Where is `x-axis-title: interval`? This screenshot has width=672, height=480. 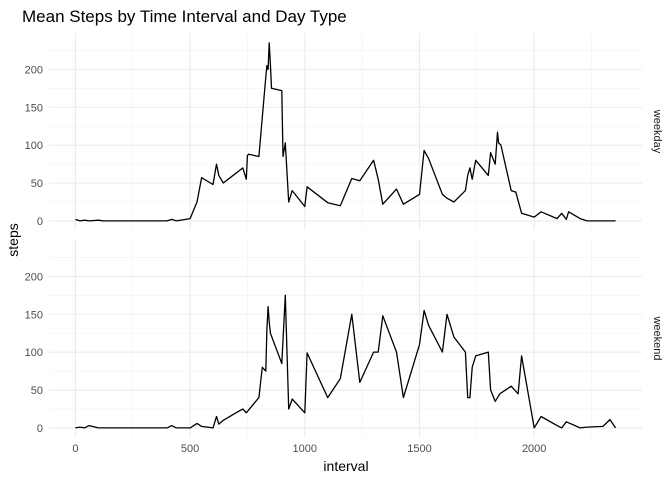
x-axis-title: interval is located at coordinates (345, 466).